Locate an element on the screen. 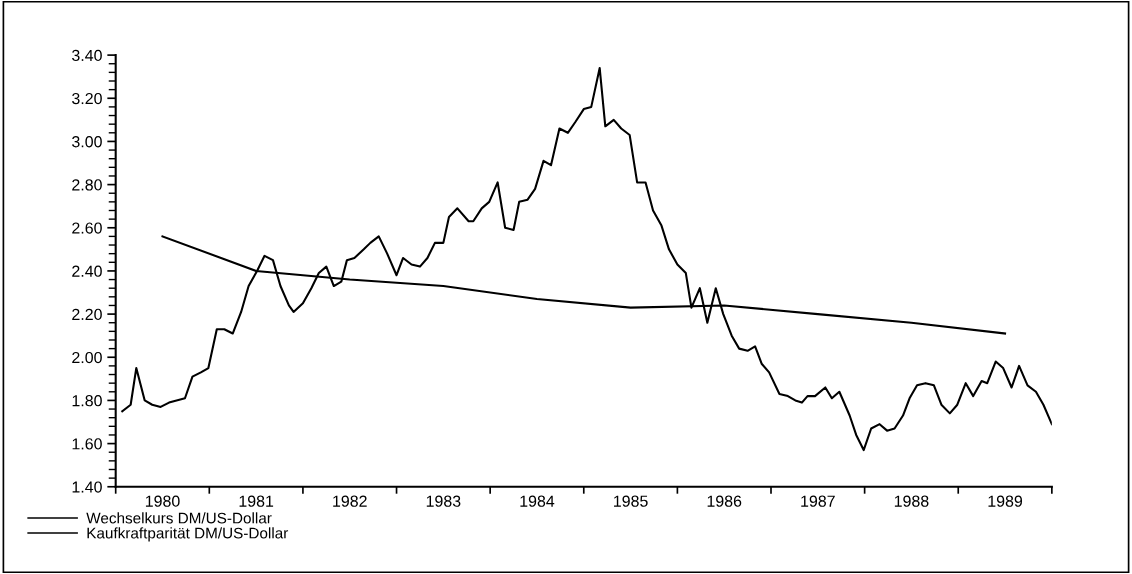  x-tick-label: 1988 is located at coordinates (911, 501).